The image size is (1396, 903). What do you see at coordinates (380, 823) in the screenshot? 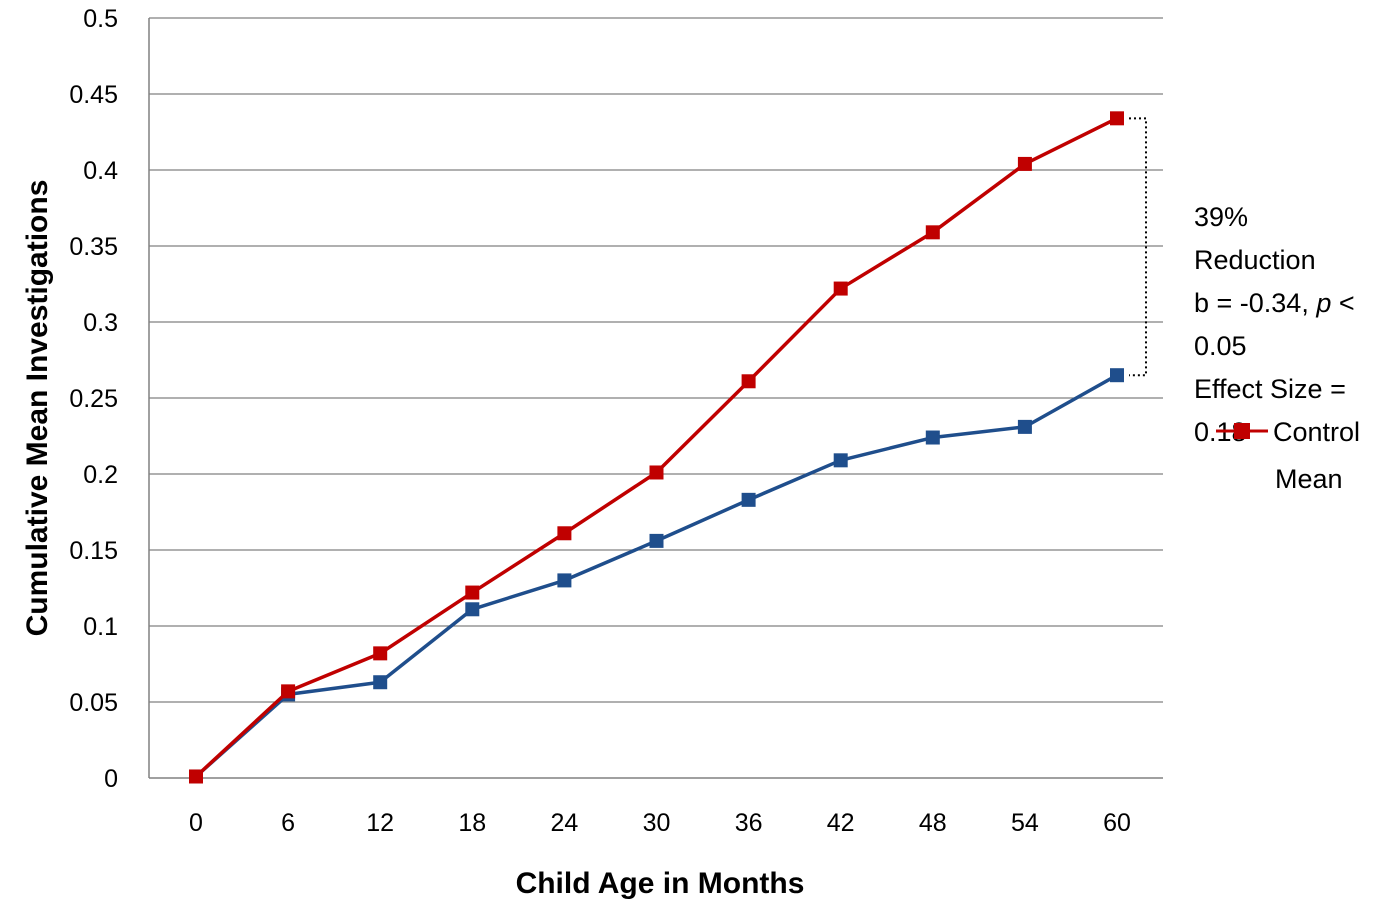
I see `x-tick-label: 12` at bounding box center [380, 823].